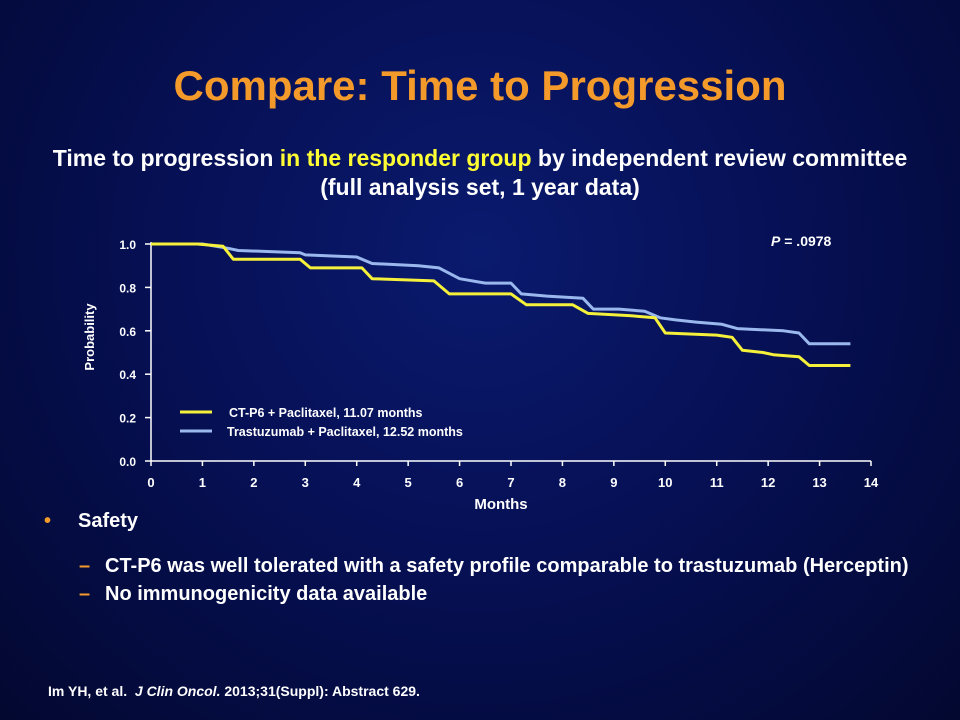  Describe the element at coordinates (484, 594) in the screenshot. I see `sub-bullet-2: – No immunogenicity data available` at that location.